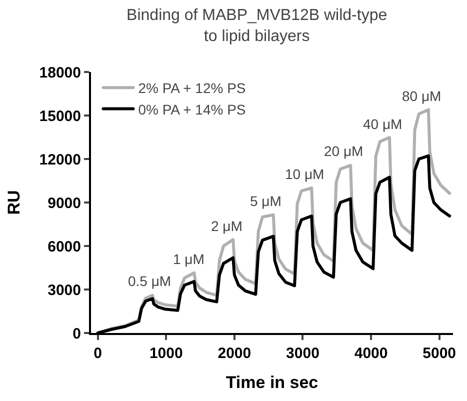 Image resolution: width=467 pixels, height=401 pixels. What do you see at coordinates (64, 290) in the screenshot?
I see `y-tick-label: 3000` at bounding box center [64, 290].